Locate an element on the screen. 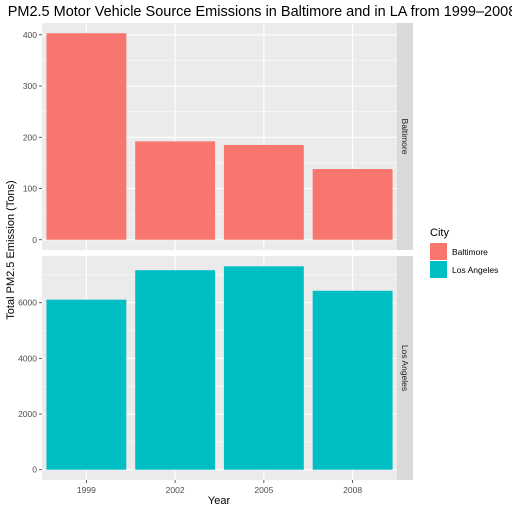  legend-title: City is located at coordinates (439, 233).